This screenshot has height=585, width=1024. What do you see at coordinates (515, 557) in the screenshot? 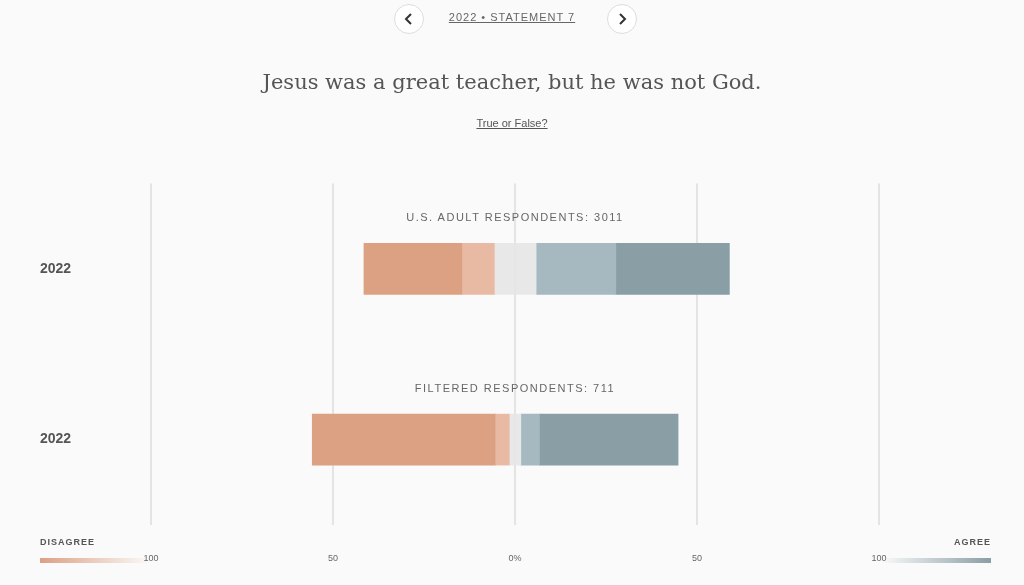
I see `x-tick-label: 0%` at bounding box center [515, 557].